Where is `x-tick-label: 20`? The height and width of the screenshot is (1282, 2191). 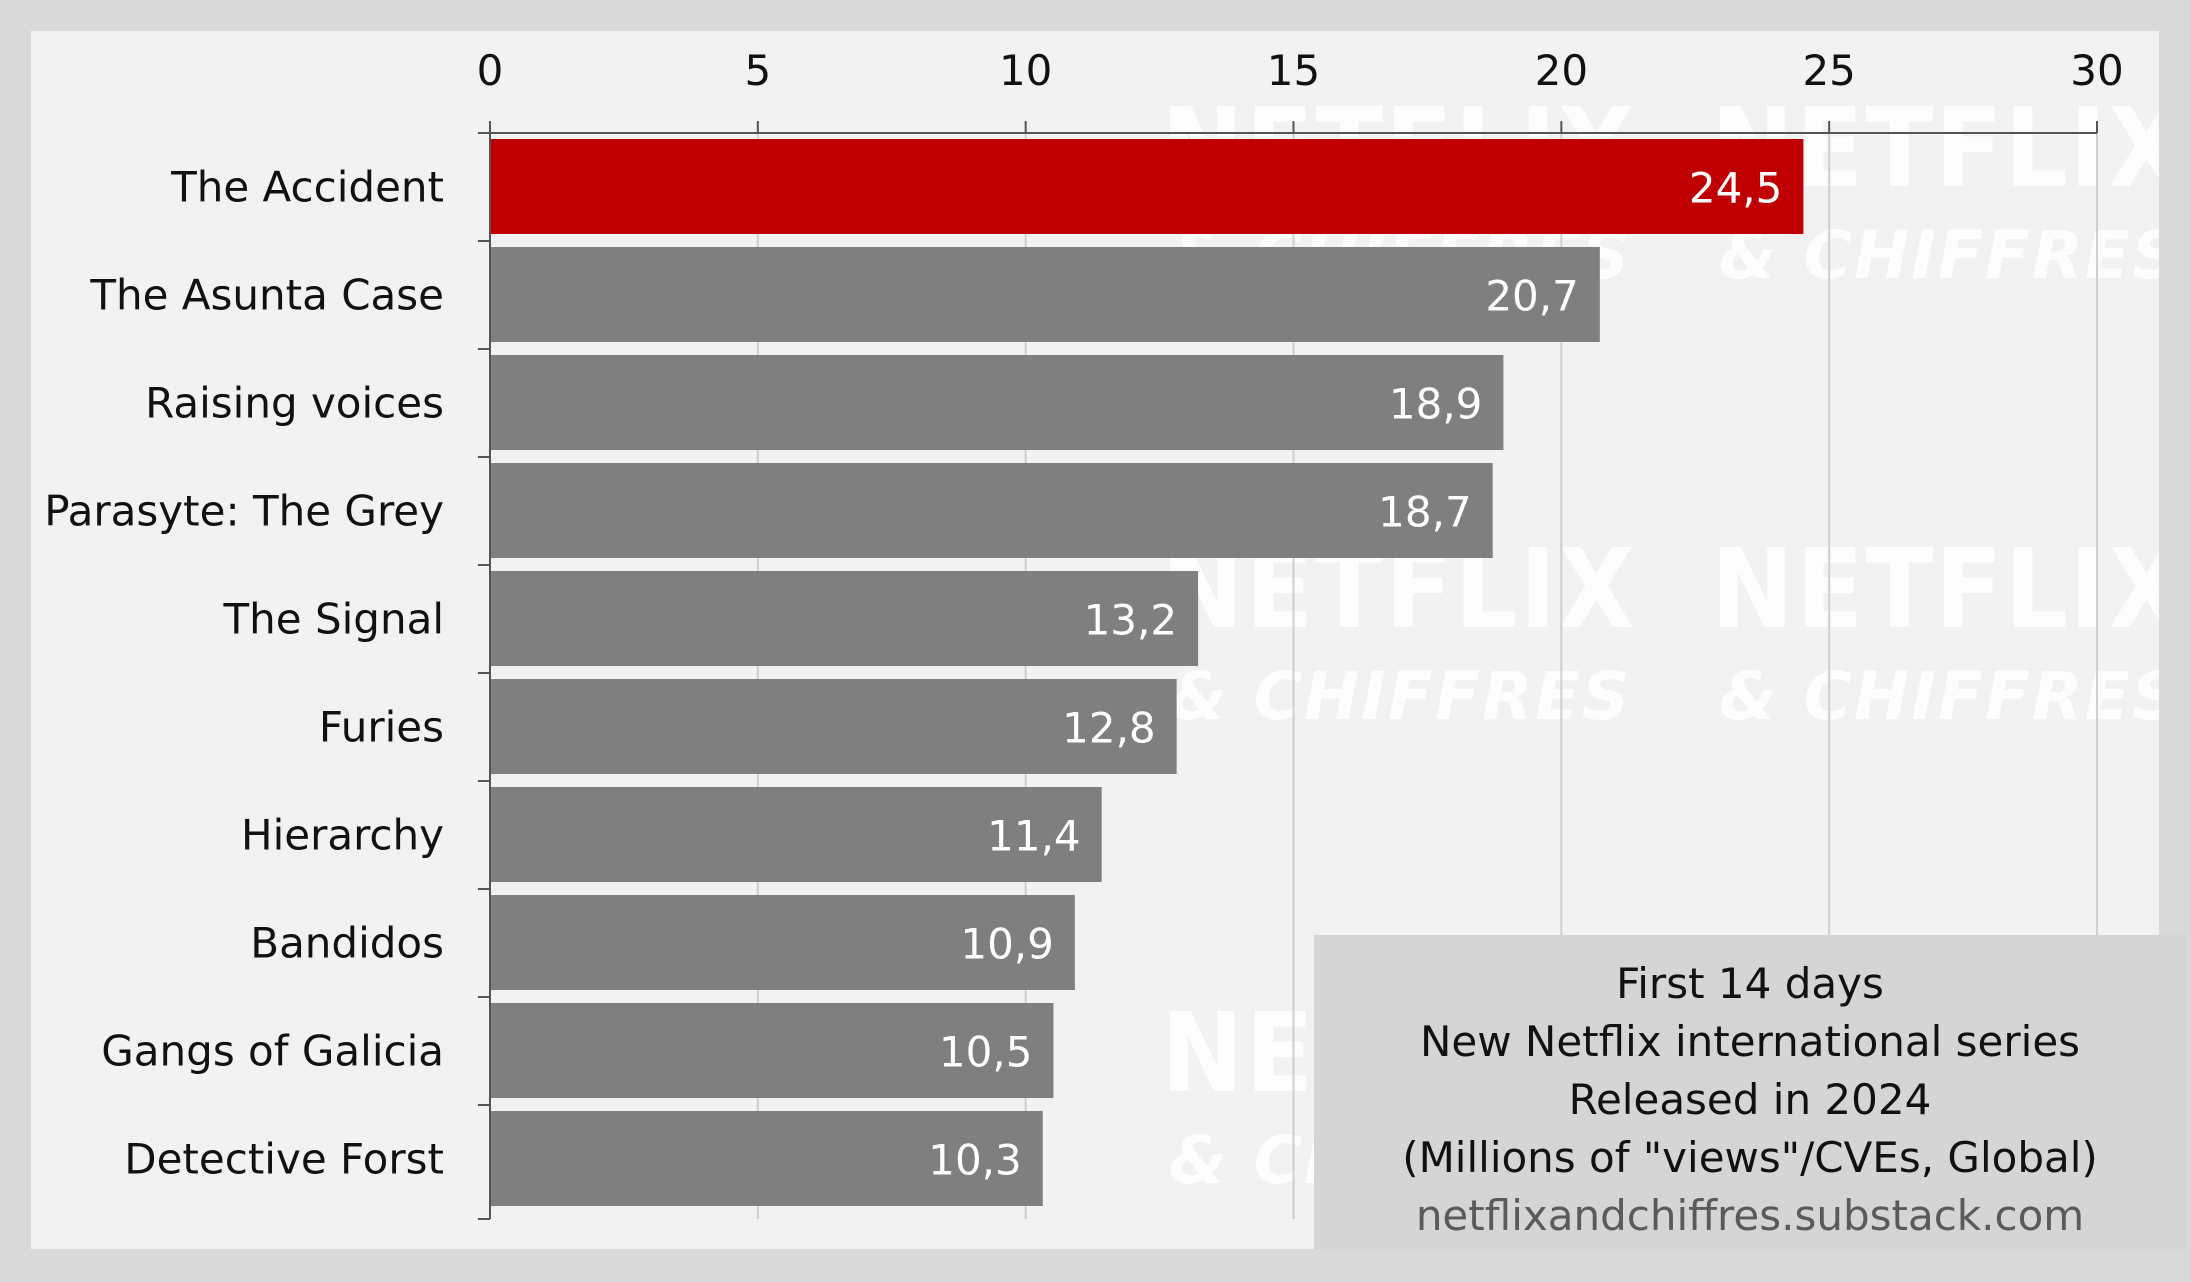 x-tick-label: 20 is located at coordinates (1561, 70).